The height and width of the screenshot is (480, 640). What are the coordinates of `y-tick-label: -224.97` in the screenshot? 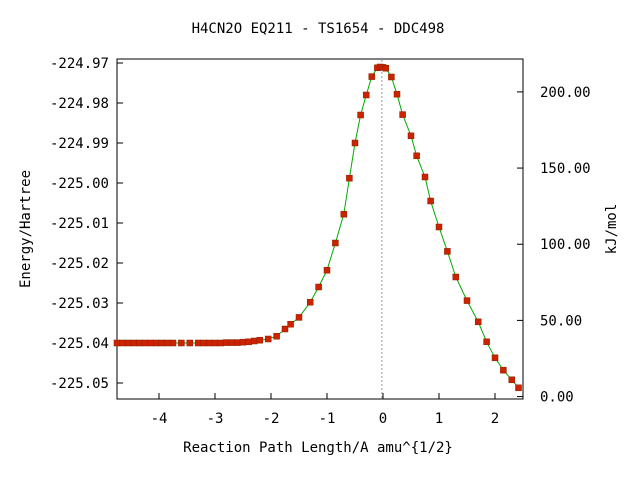 It's located at (79, 64).